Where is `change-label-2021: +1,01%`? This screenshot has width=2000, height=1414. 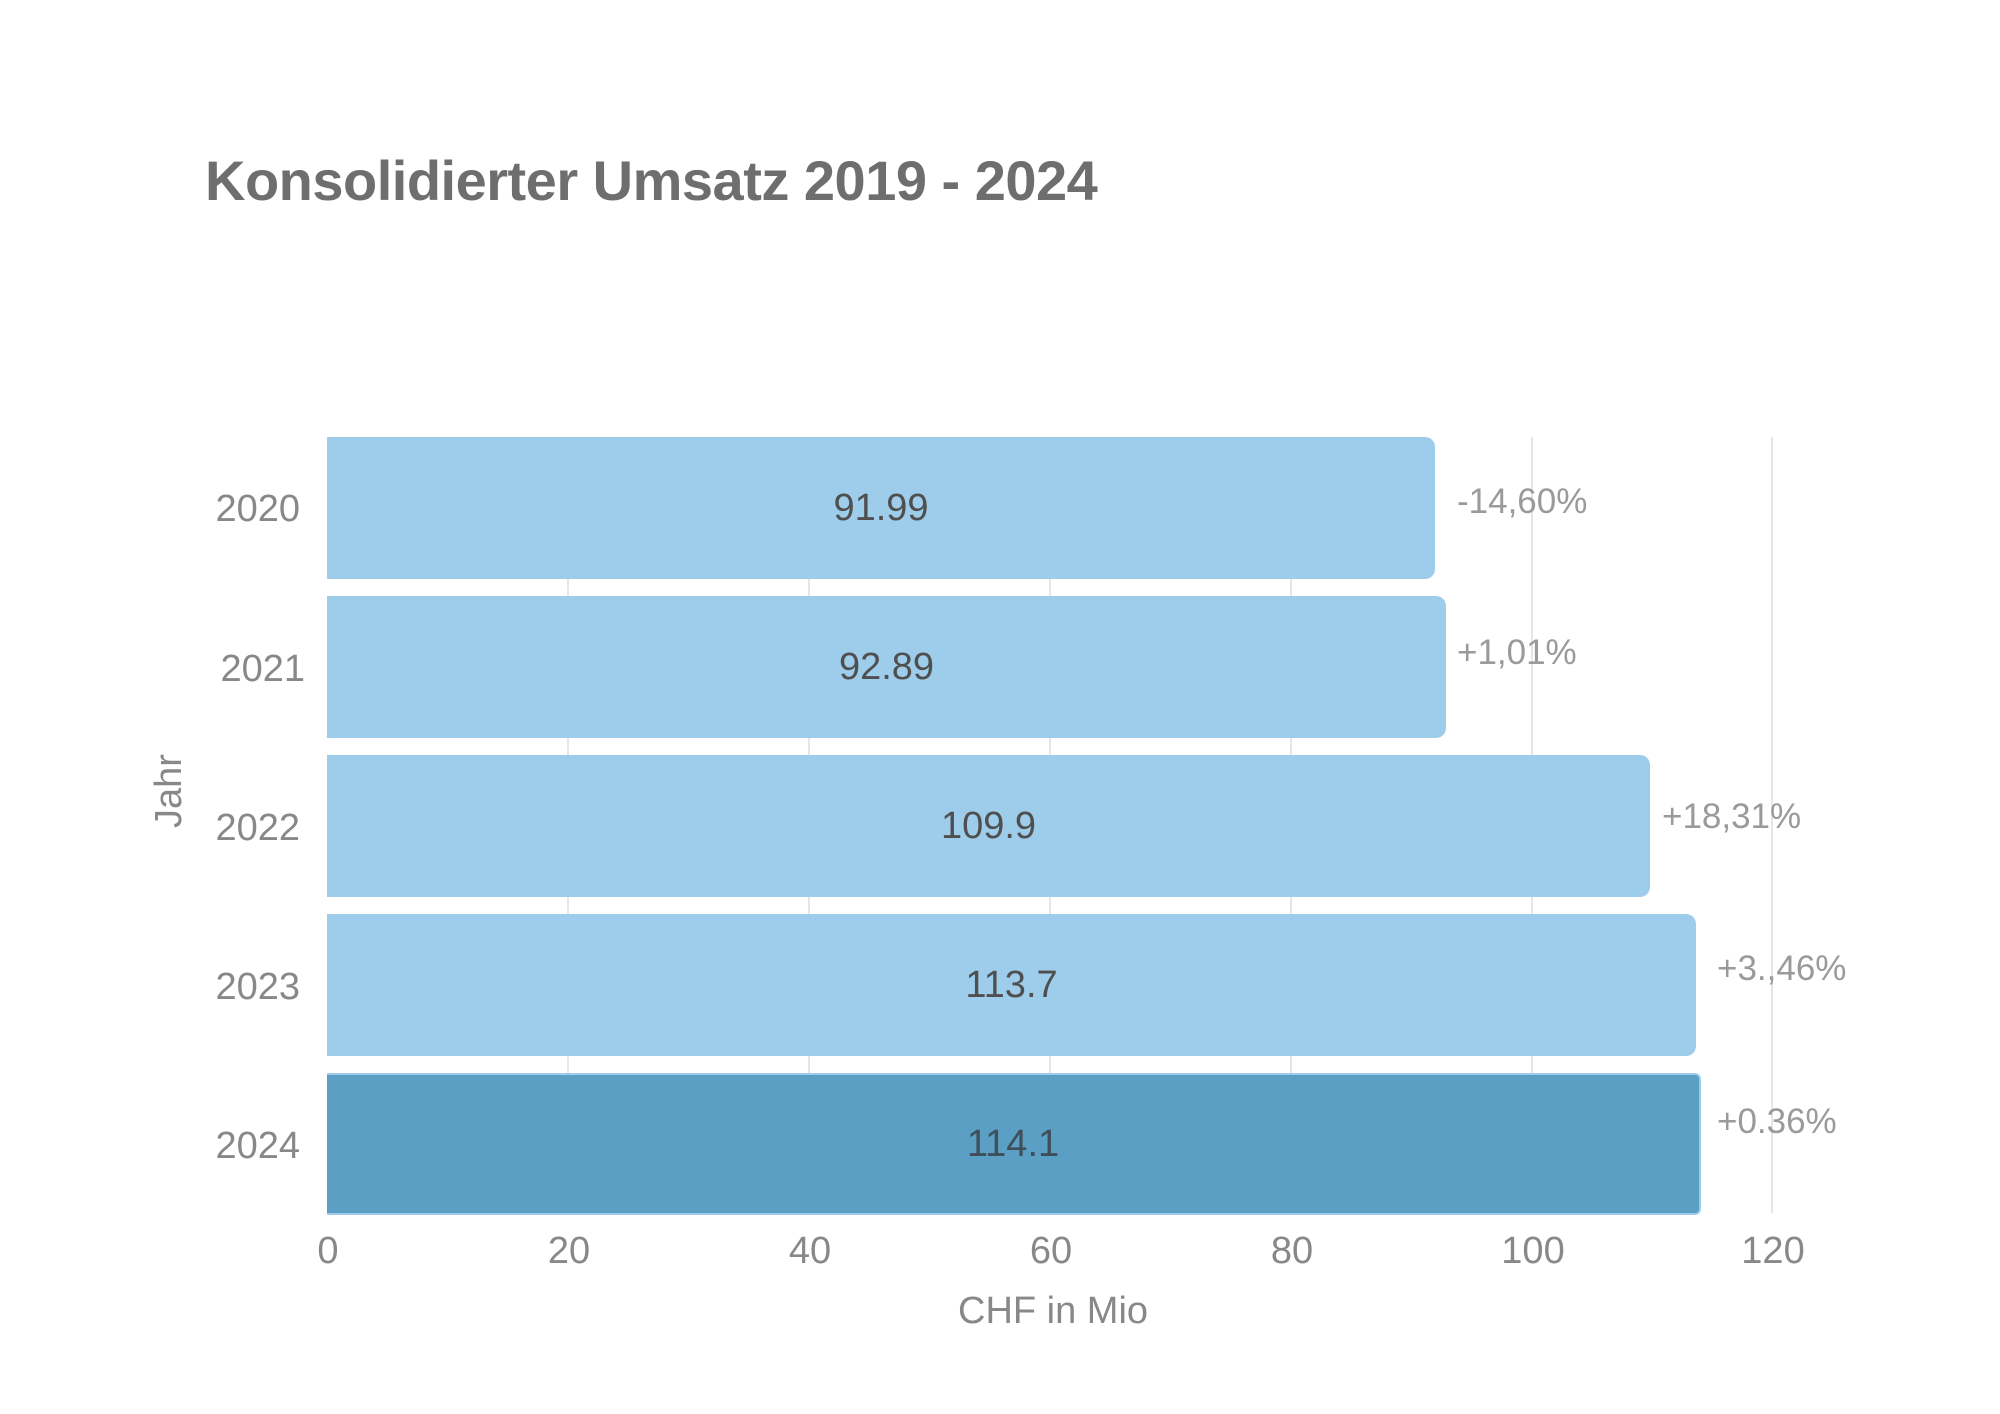
change-label-2021: +1,01% is located at coordinates (1517, 652).